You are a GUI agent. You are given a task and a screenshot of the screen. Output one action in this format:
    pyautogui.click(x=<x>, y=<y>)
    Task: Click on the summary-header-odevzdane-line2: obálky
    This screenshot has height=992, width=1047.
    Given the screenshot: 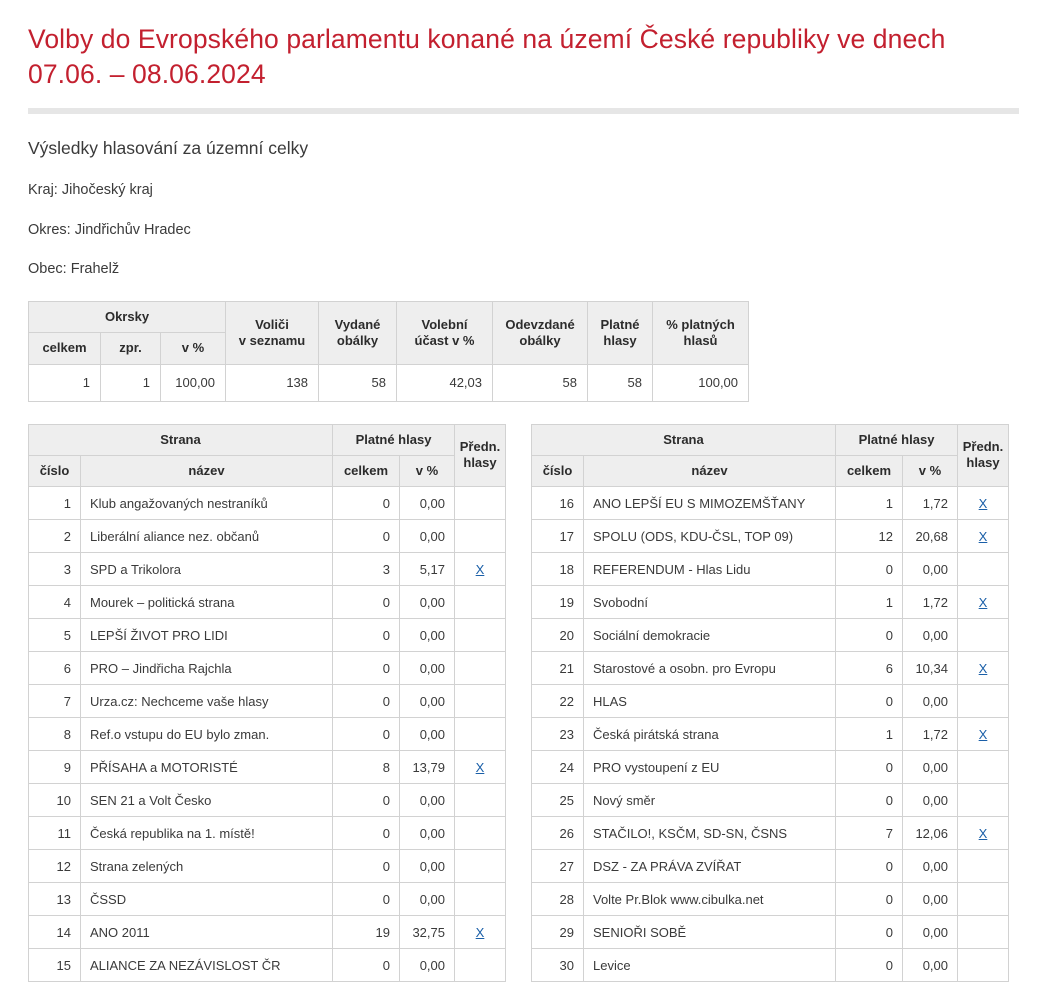 What is the action you would take?
    pyautogui.click(x=540, y=340)
    